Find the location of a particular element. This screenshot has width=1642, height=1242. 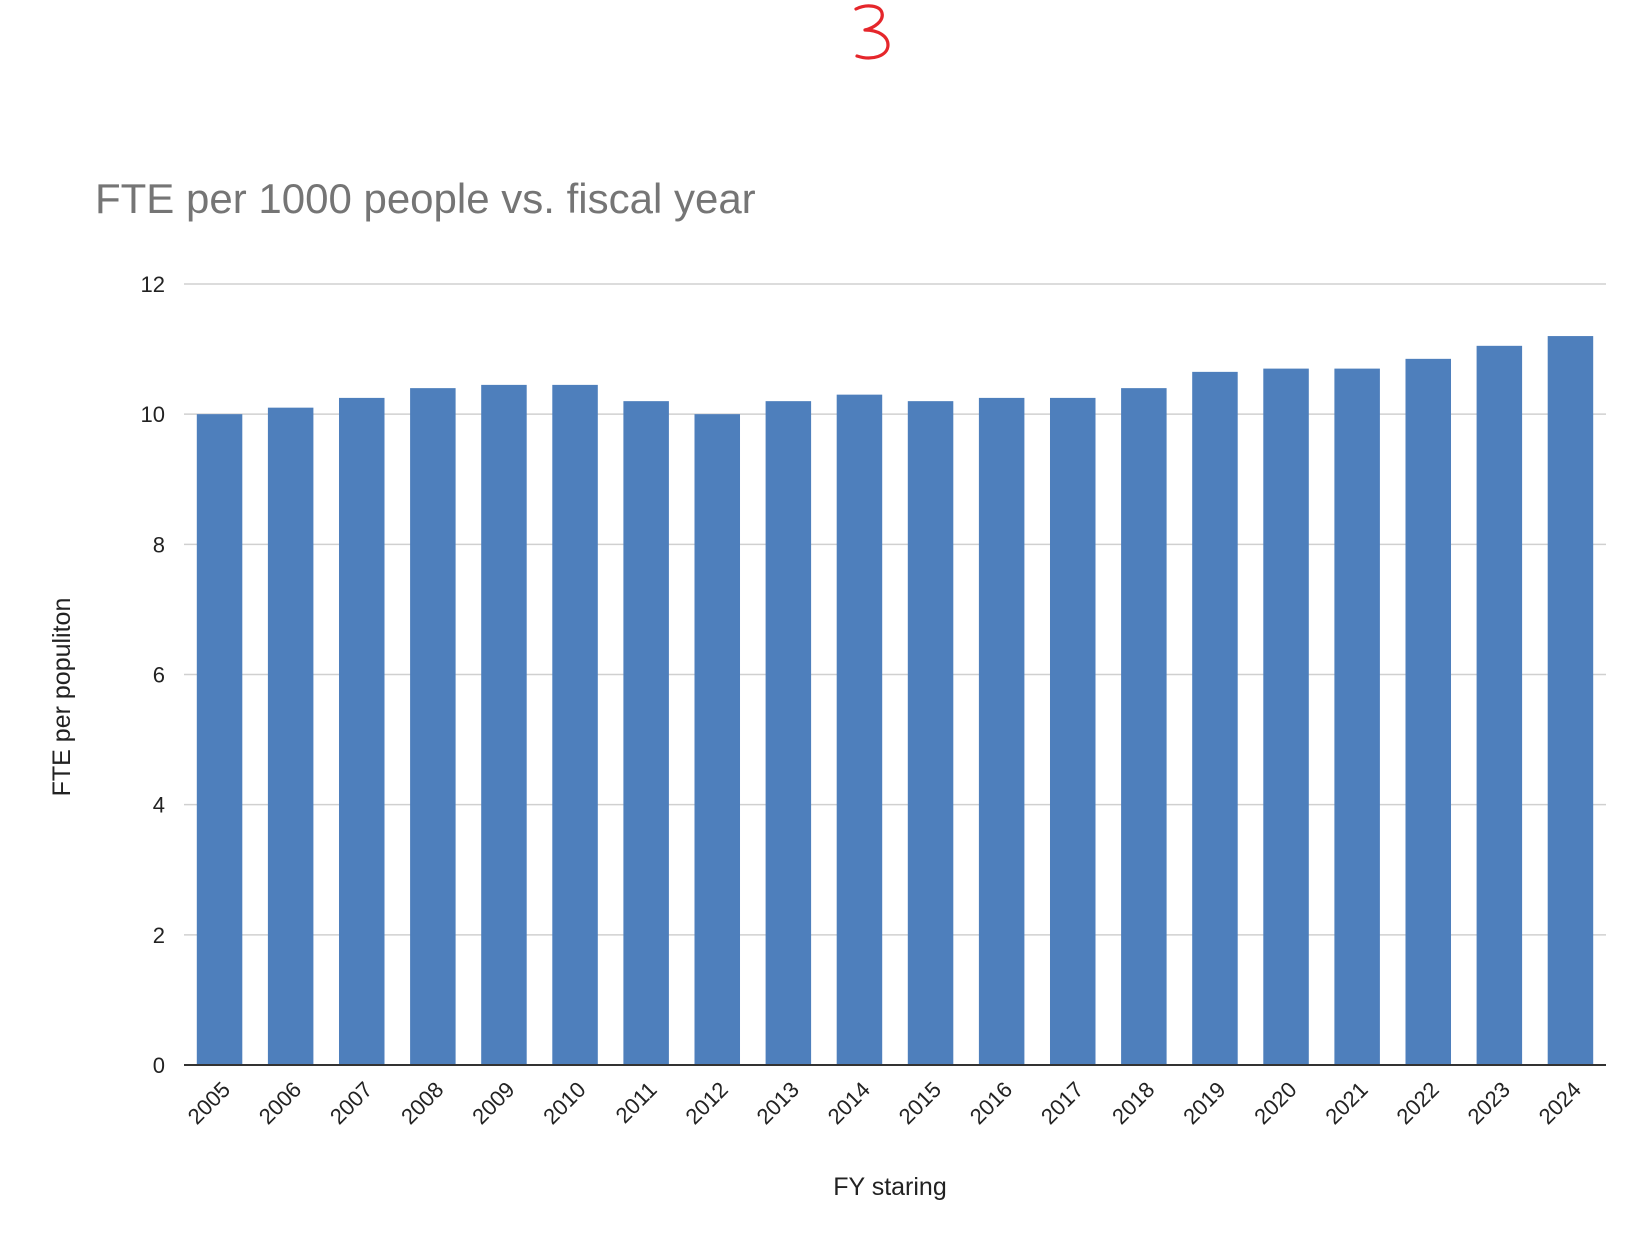

x-tick-label: 2014 is located at coordinates (849, 1103).